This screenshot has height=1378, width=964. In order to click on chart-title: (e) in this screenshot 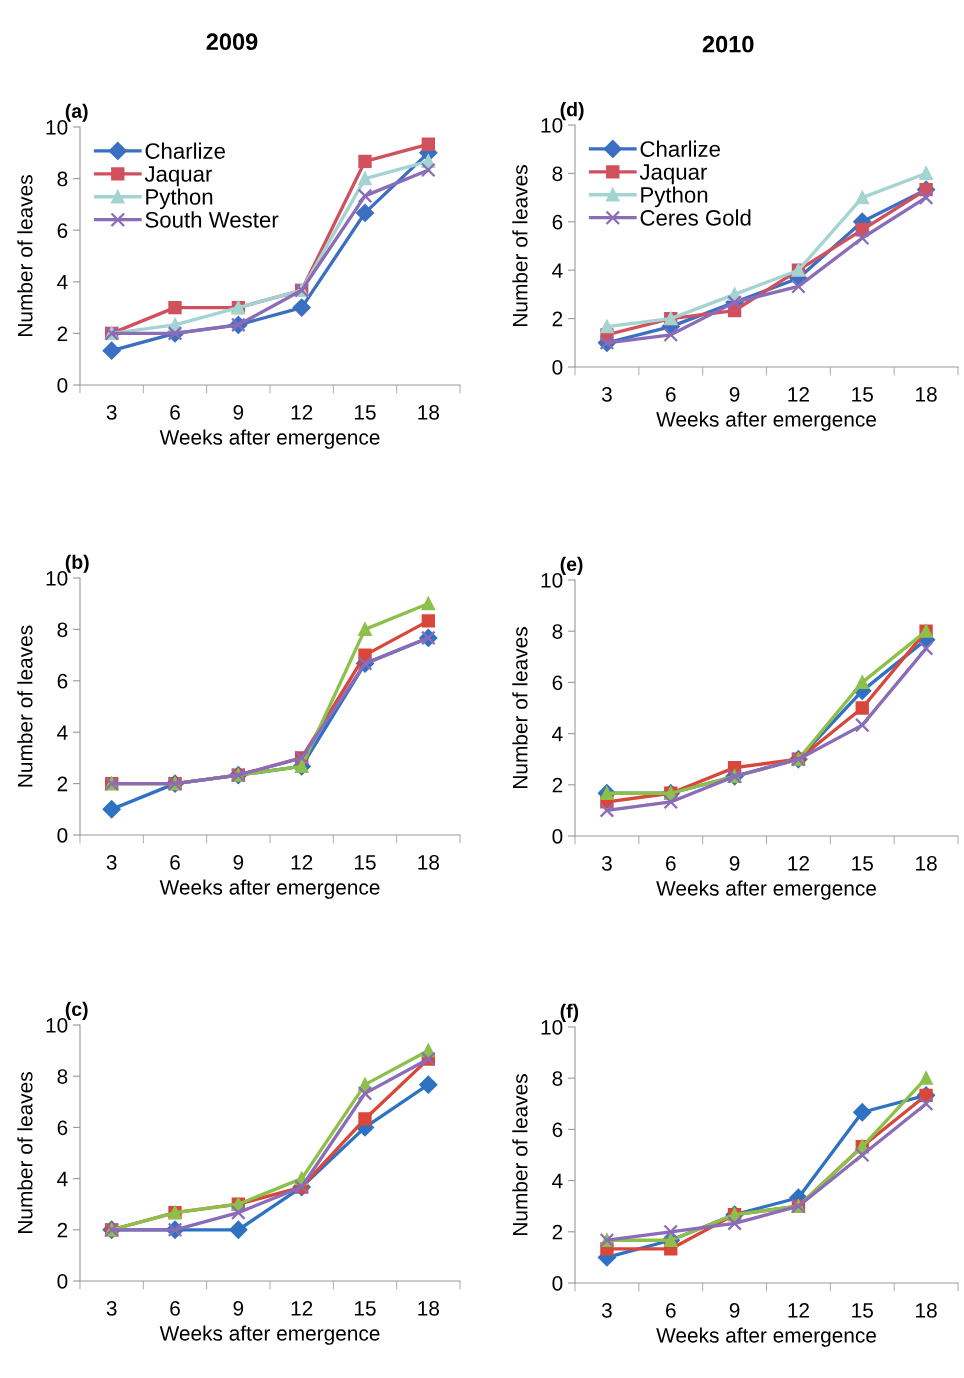, I will do `click(571, 565)`.